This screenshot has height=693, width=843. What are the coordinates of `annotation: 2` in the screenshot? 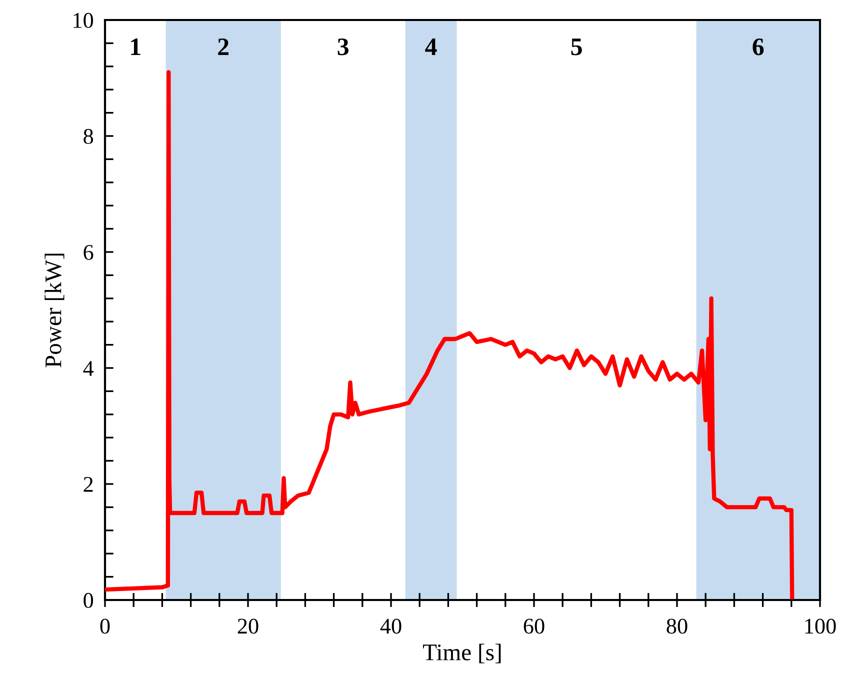 It's located at (223, 47).